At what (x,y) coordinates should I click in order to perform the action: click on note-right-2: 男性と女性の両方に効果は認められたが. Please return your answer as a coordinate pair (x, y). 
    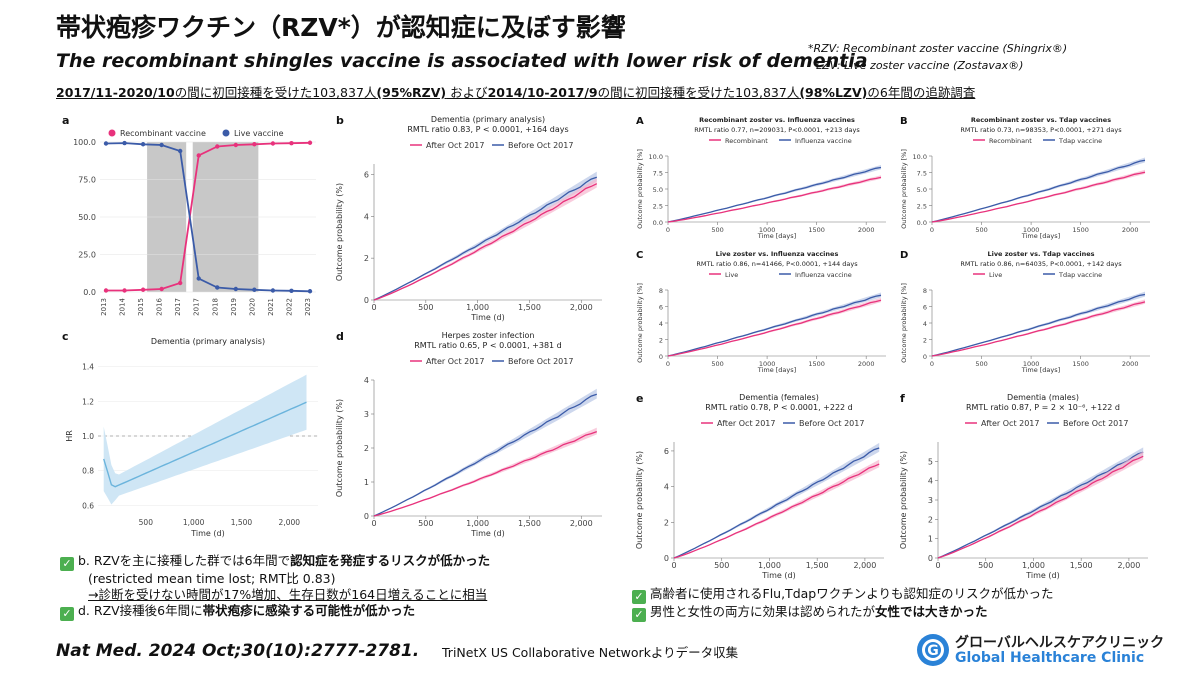
    Looking at the image, I should click on (763, 611).